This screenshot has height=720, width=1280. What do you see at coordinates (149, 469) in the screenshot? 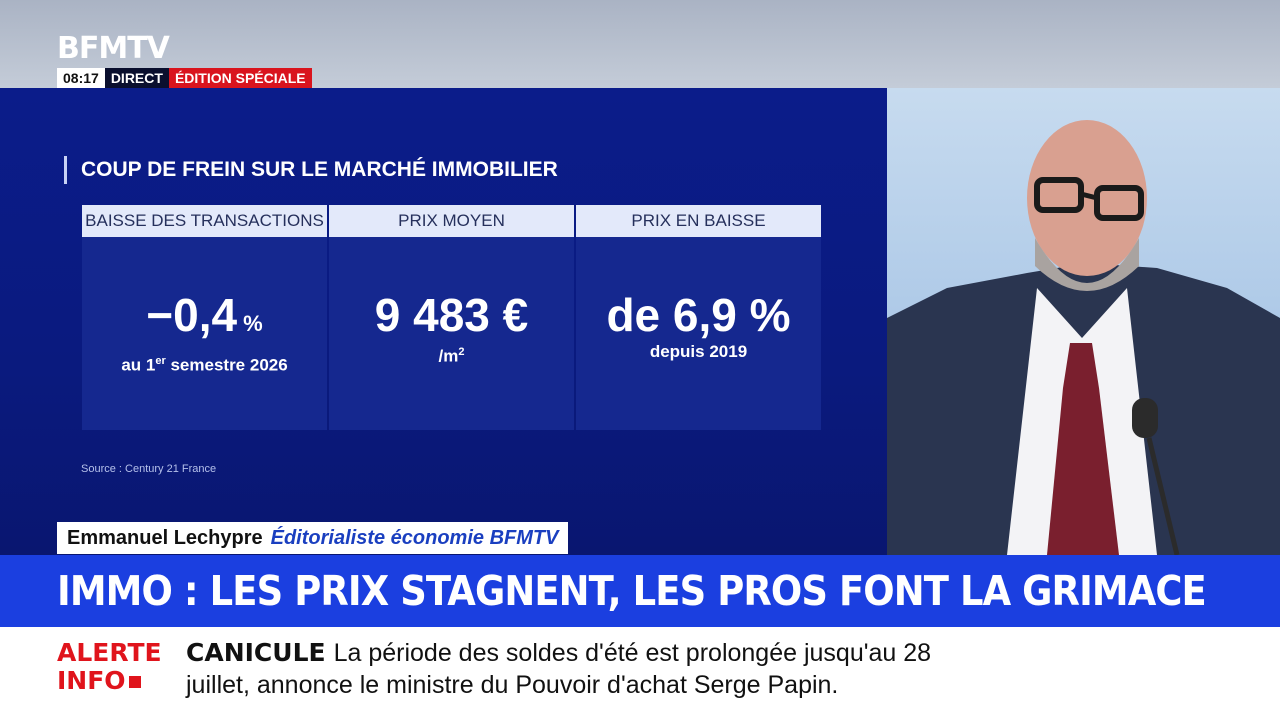
I see `source-note: Source : Century 21 France` at bounding box center [149, 469].